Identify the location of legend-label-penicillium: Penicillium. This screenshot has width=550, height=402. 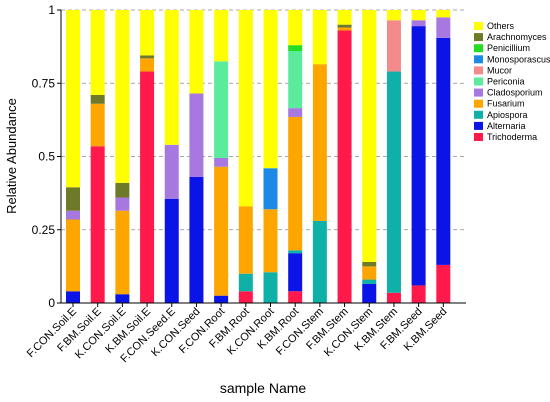
(508, 48).